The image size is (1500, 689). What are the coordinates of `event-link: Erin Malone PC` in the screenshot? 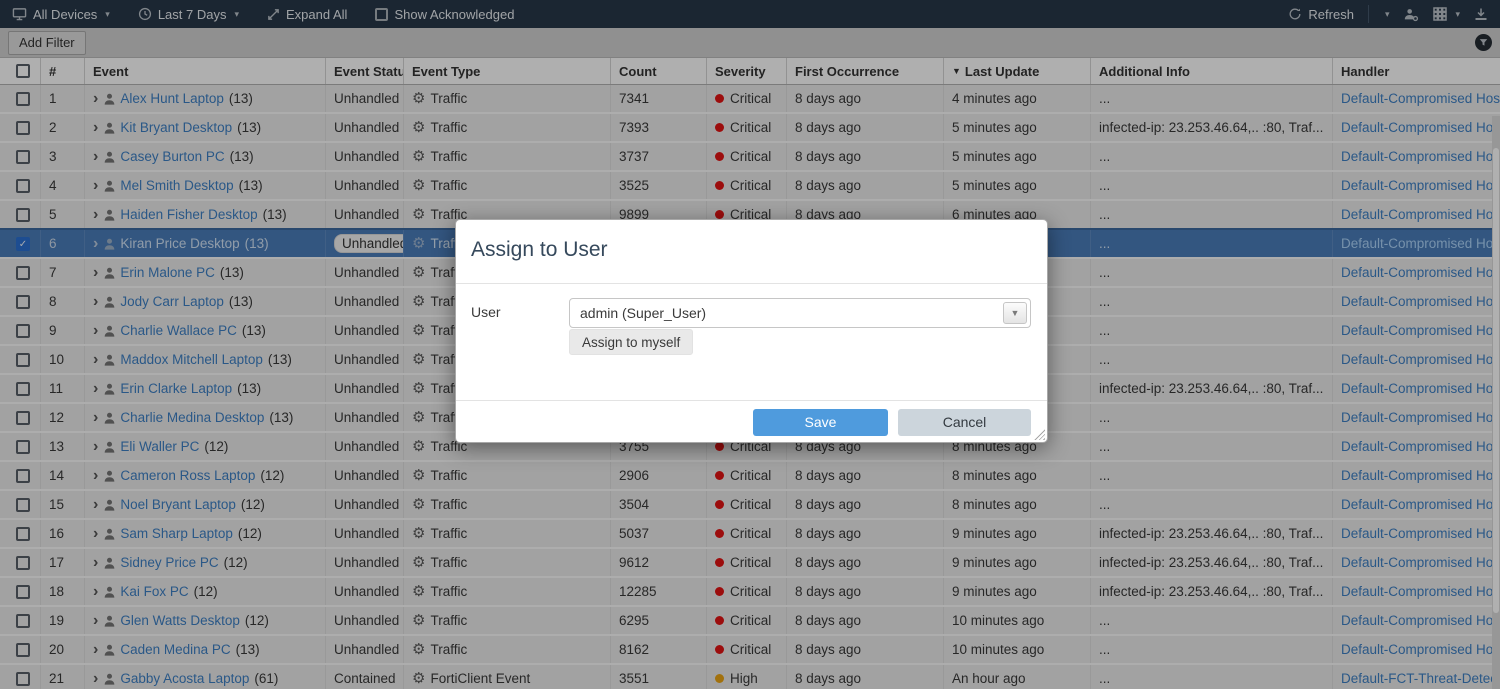 It's located at (167, 272).